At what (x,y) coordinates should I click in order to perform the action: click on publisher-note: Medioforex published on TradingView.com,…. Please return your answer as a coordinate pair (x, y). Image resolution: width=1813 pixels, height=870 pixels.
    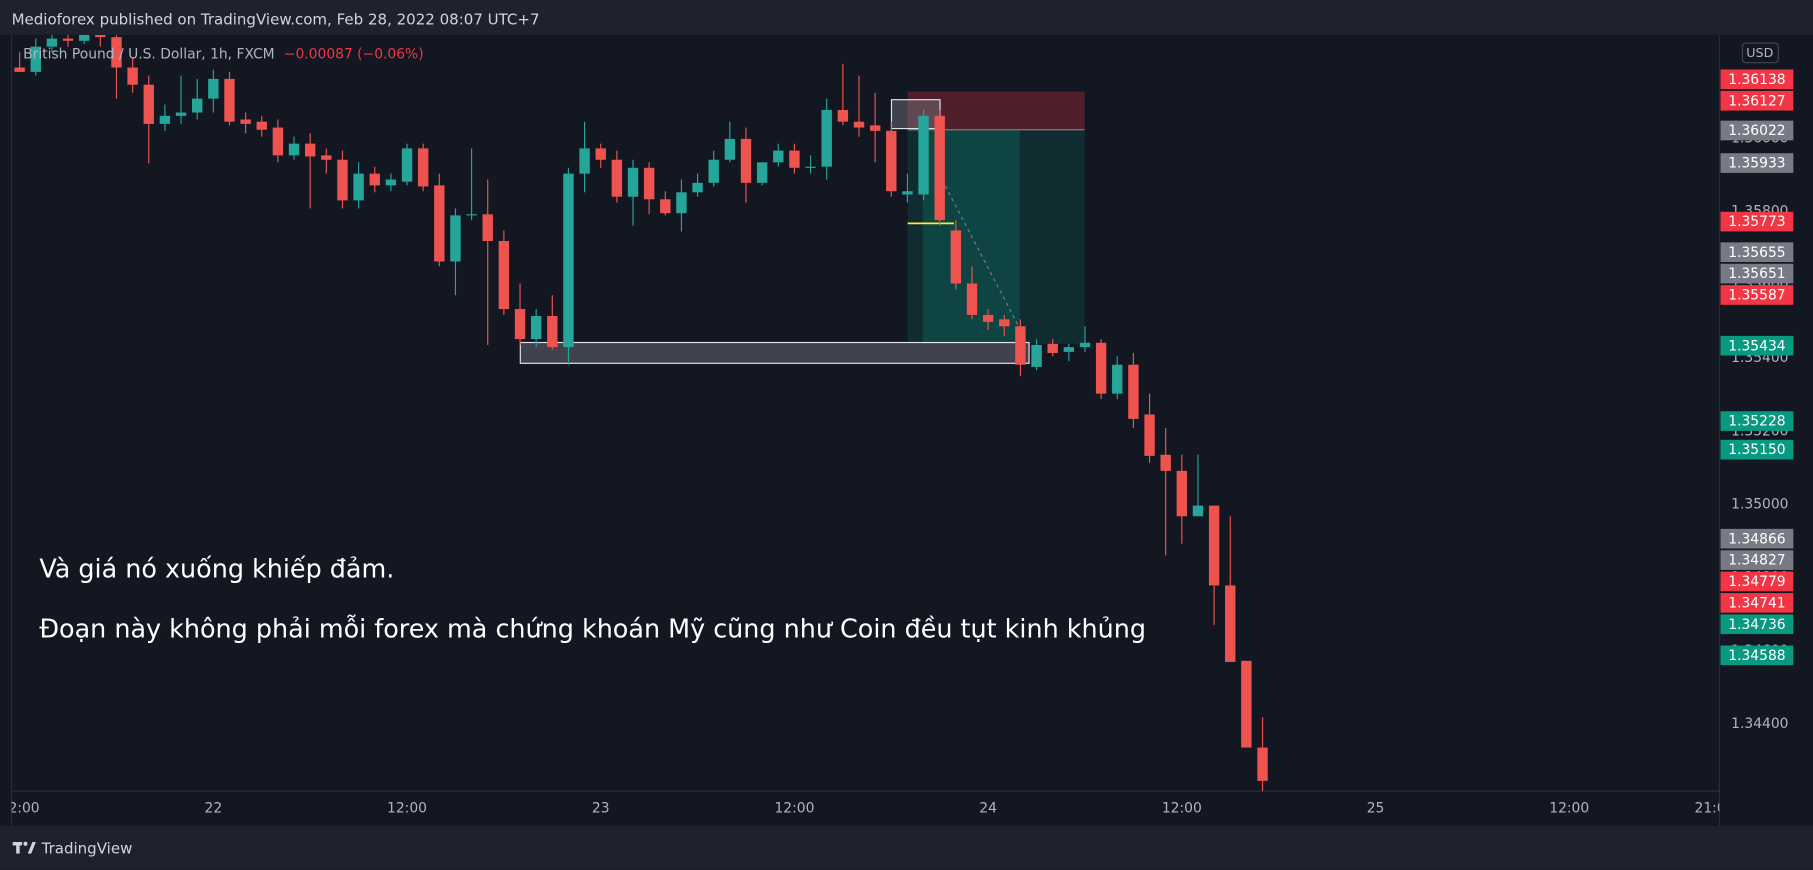
    Looking at the image, I should click on (276, 19).